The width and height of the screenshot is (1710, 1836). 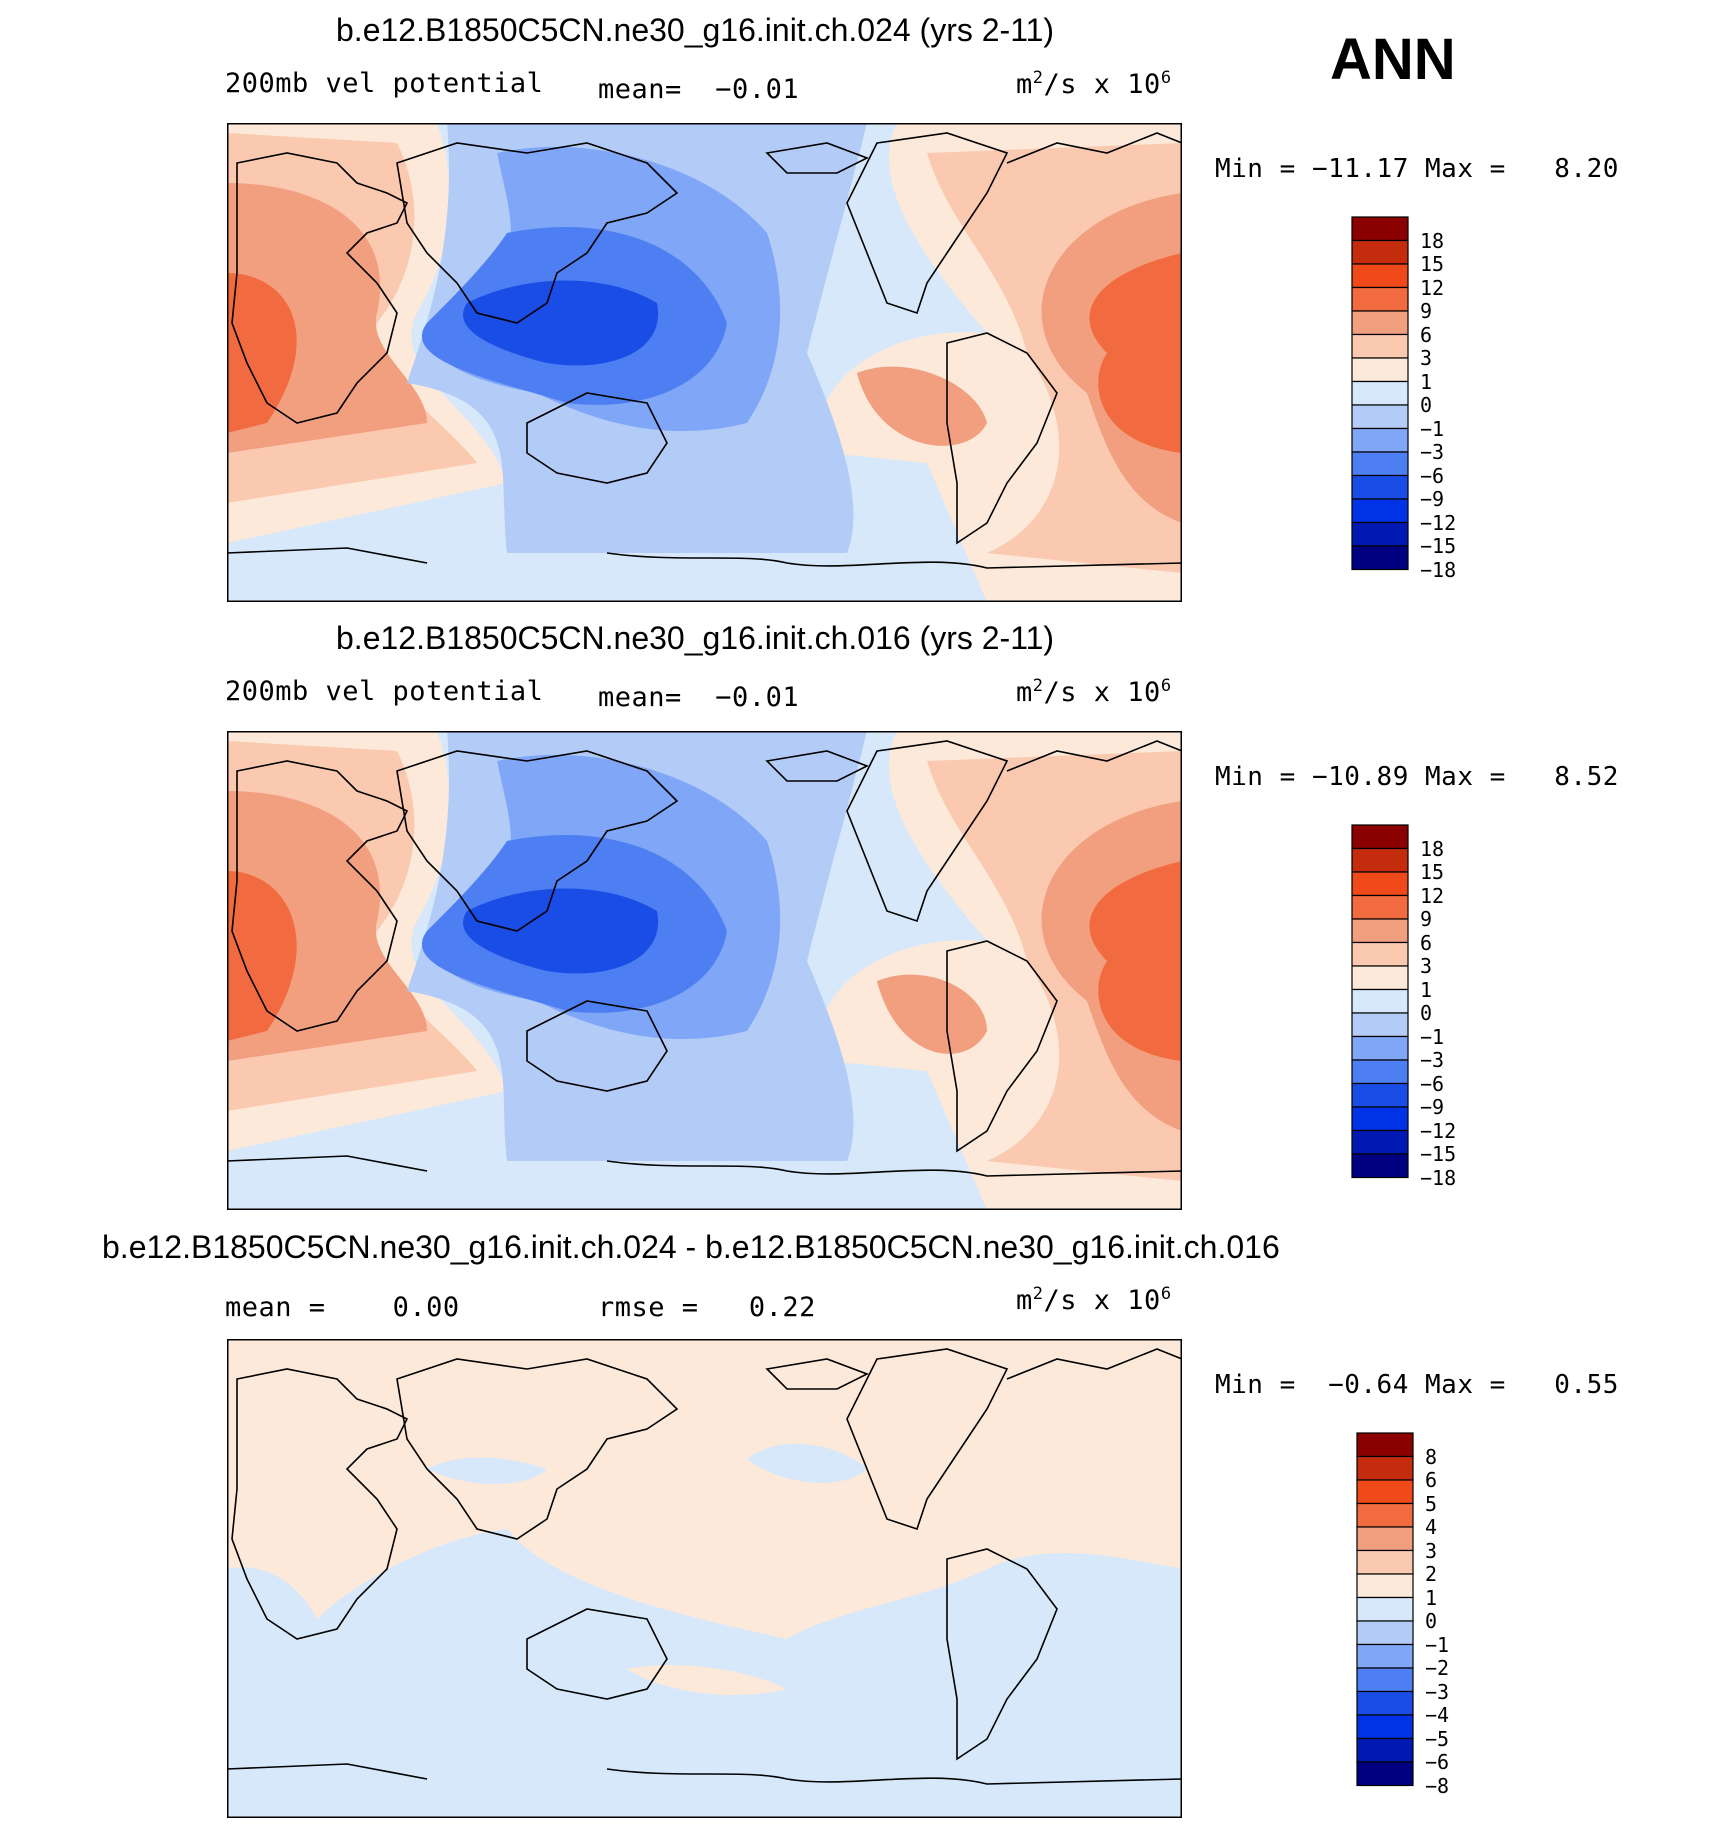 I want to click on panel-3-mean-label: mean =, so click(x=275, y=1307).